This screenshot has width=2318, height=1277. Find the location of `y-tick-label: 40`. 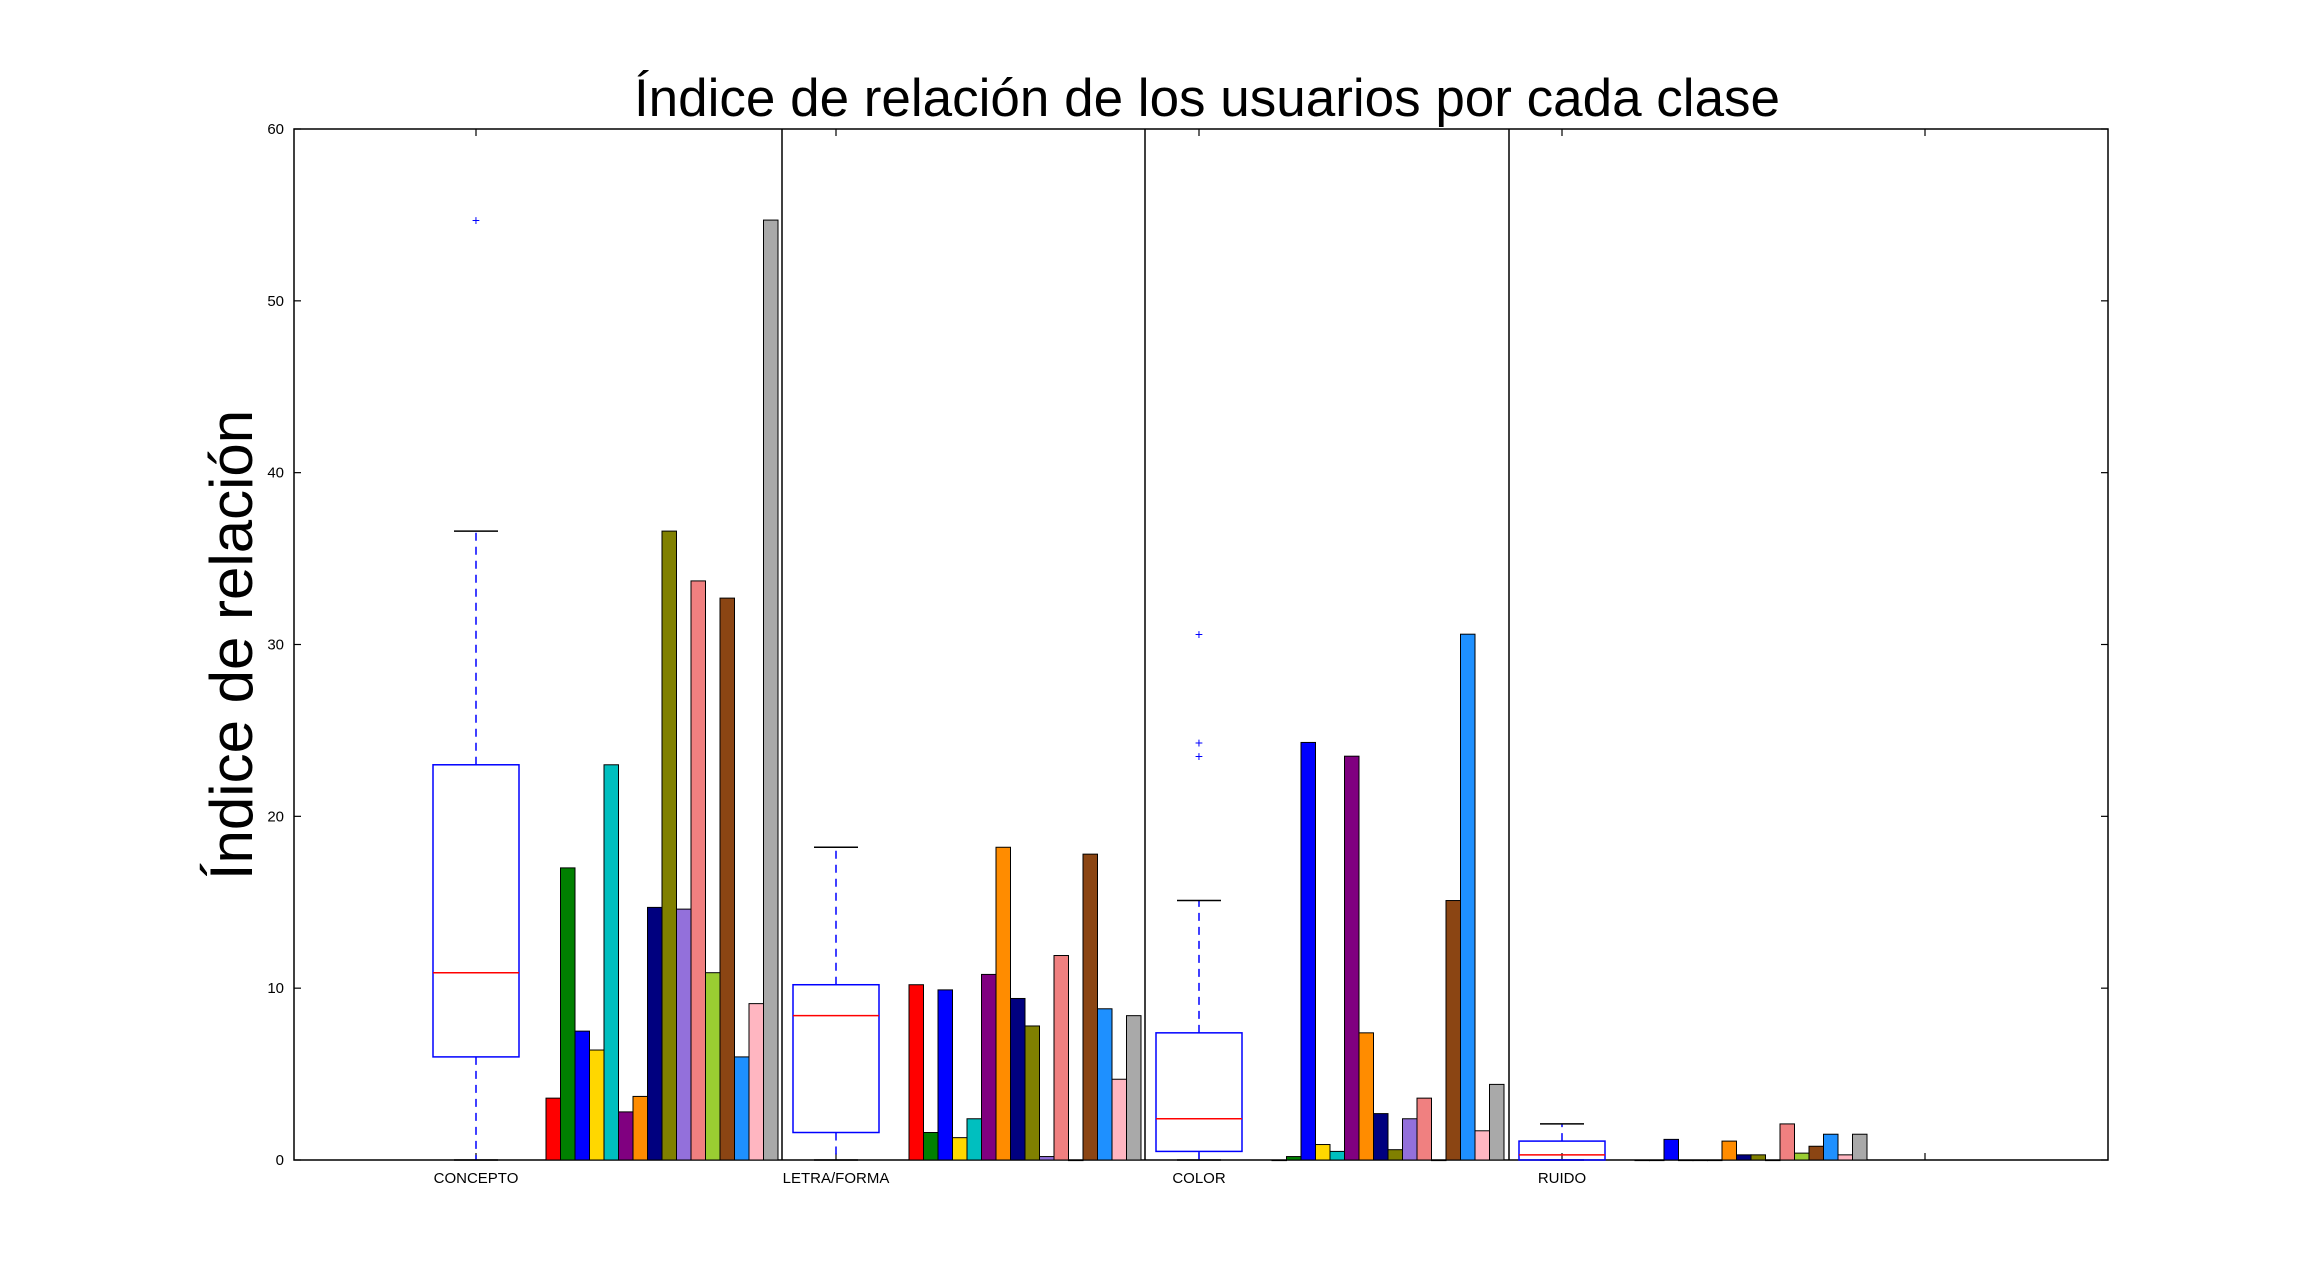

y-tick-label: 40 is located at coordinates (275, 473).